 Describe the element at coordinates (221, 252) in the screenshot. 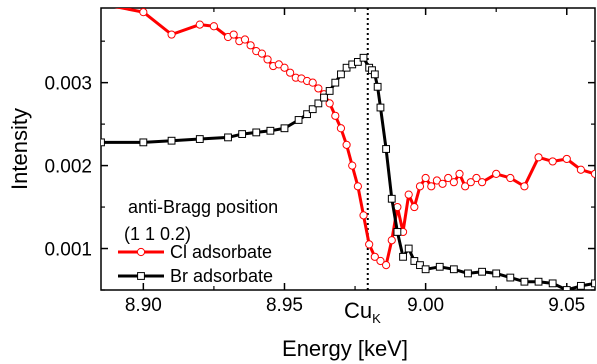

I see `legend-label: Cl adsorbate` at that location.